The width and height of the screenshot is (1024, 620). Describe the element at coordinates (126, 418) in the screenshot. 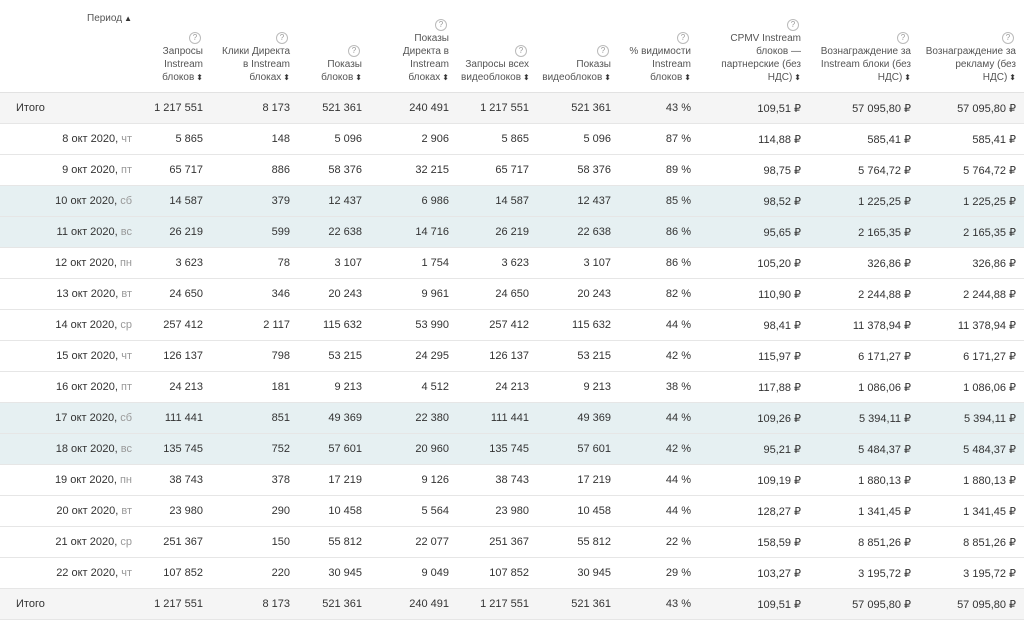

I see `weekday: сб` at that location.